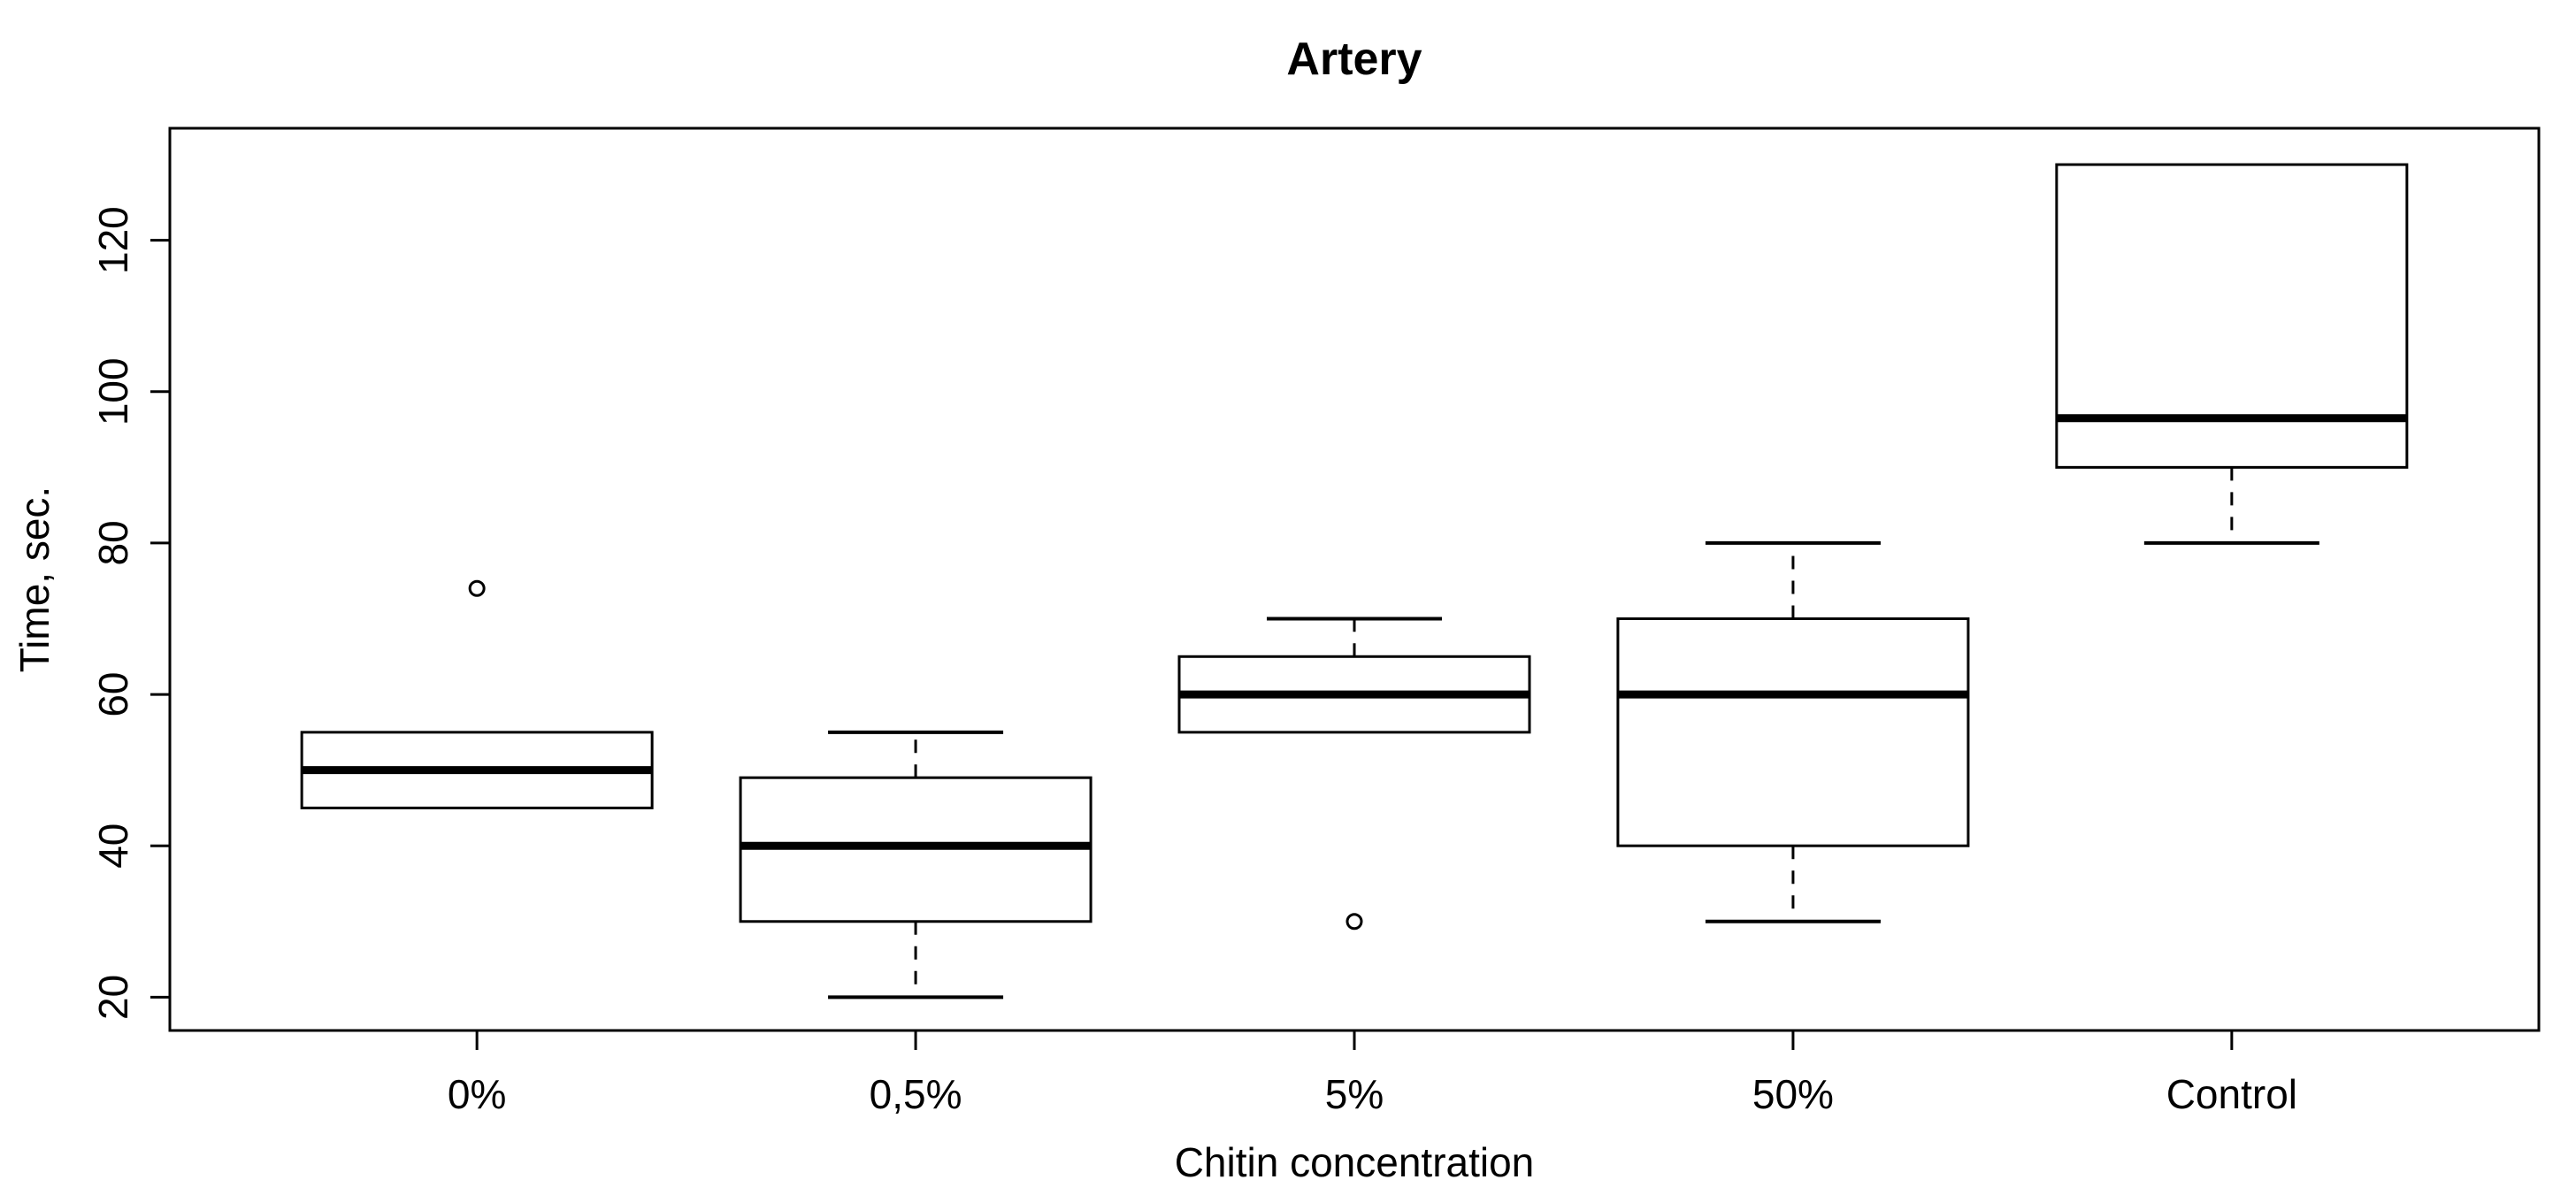 This screenshot has width=2576, height=1195. What do you see at coordinates (1354, 60) in the screenshot?
I see `chart-title: Artery` at bounding box center [1354, 60].